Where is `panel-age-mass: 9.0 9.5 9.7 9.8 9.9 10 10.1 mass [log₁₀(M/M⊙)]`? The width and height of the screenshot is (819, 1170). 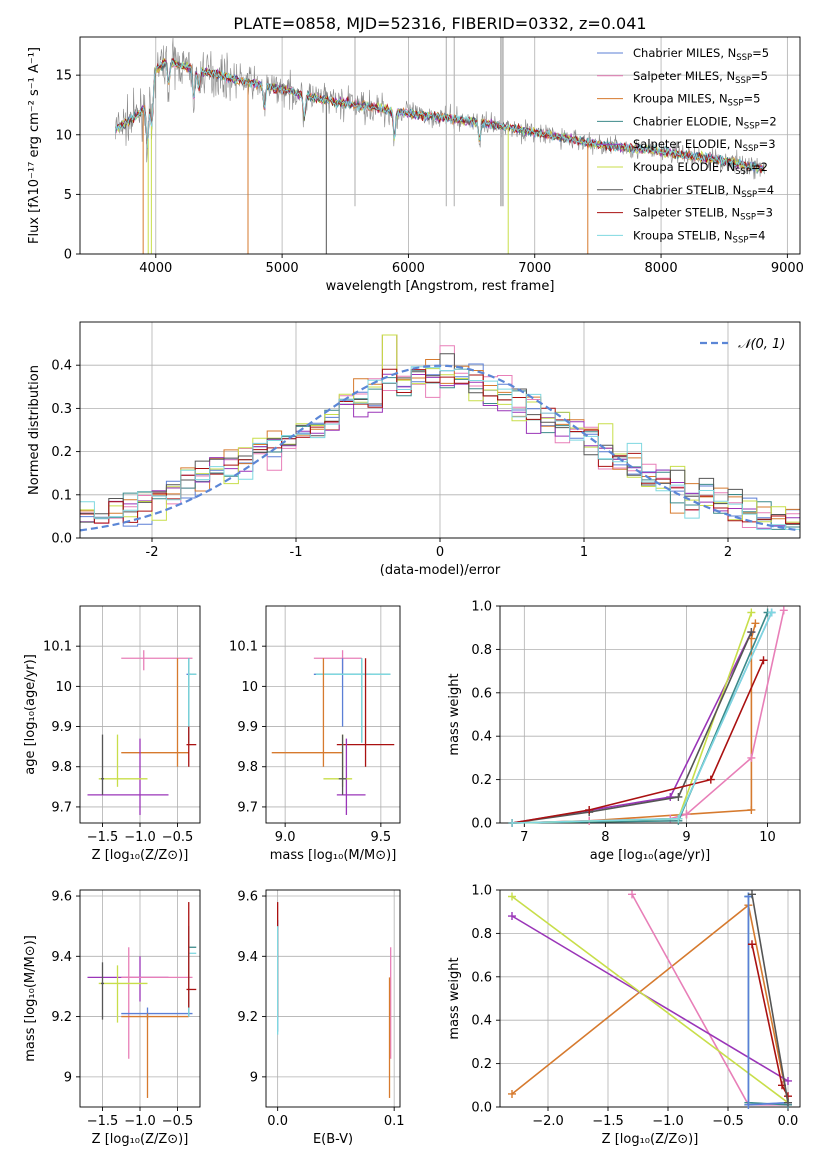 panel-age-mass: 9.0 9.5 9.7 9.8 9.9 10 10.1 mass [log₁₀(M/M⊙)] is located at coordinates (315, 734).